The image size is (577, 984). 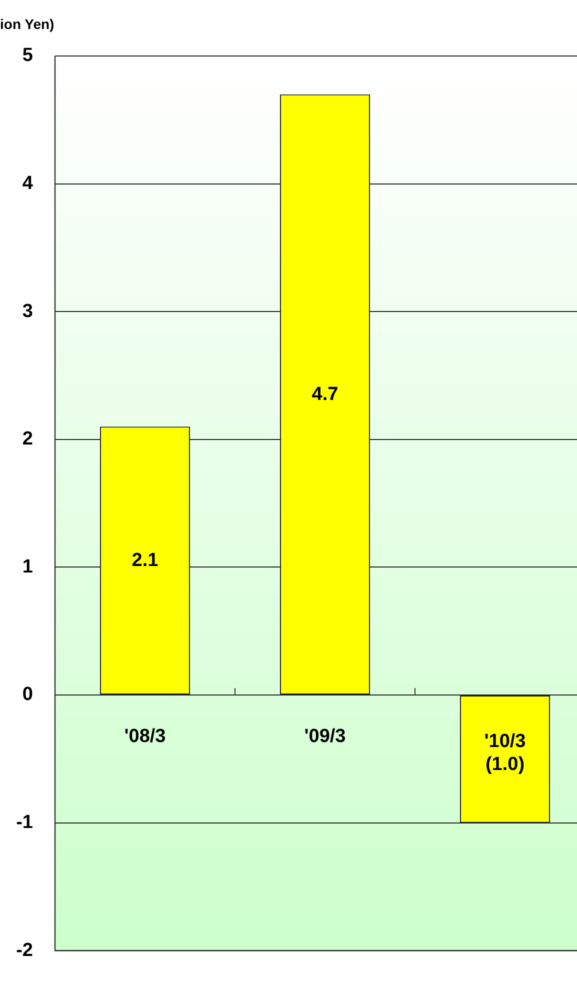 What do you see at coordinates (28, 183) in the screenshot?
I see `y-tick-label: 4` at bounding box center [28, 183].